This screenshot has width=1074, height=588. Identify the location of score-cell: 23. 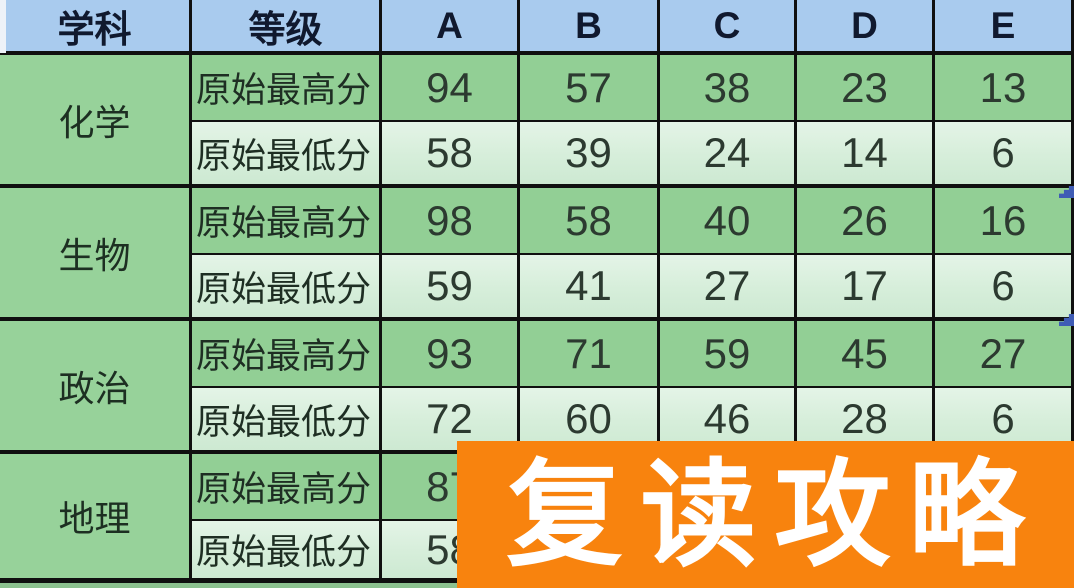
(866, 88).